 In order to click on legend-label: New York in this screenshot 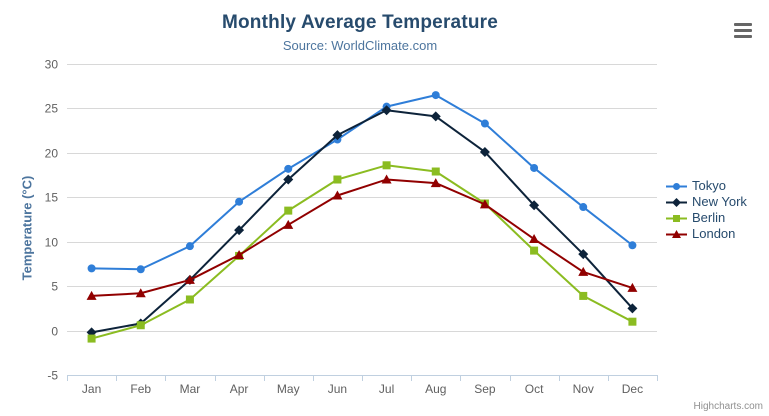, I will do `click(719, 201)`.